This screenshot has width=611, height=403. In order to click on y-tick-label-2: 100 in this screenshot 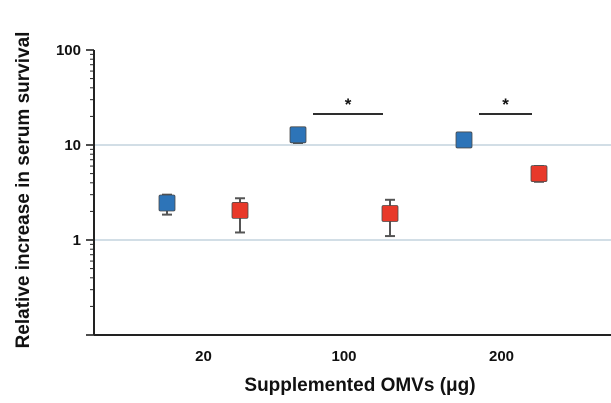, I will do `click(68, 50)`.